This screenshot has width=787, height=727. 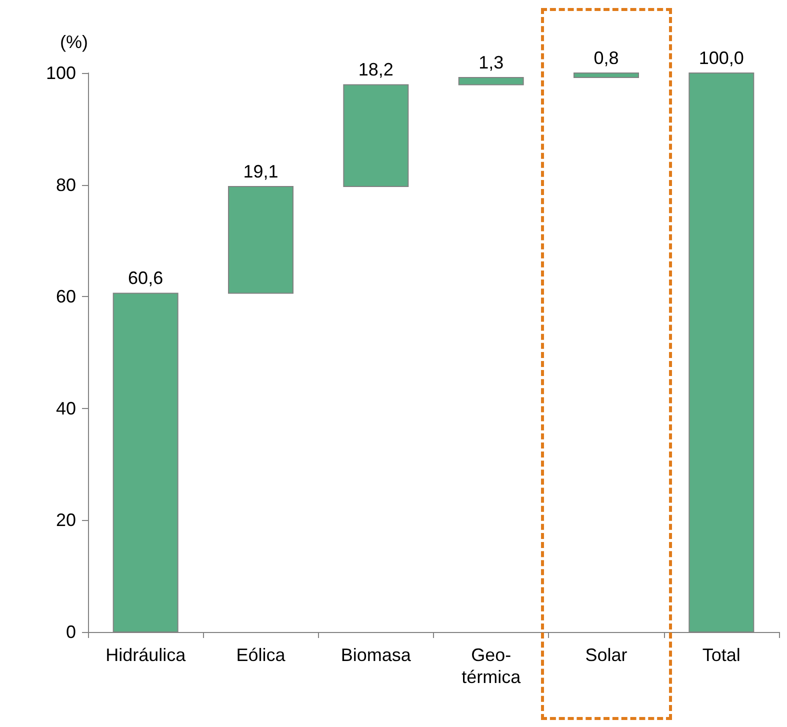 What do you see at coordinates (491, 62) in the screenshot?
I see `data-label: 1,3` at bounding box center [491, 62].